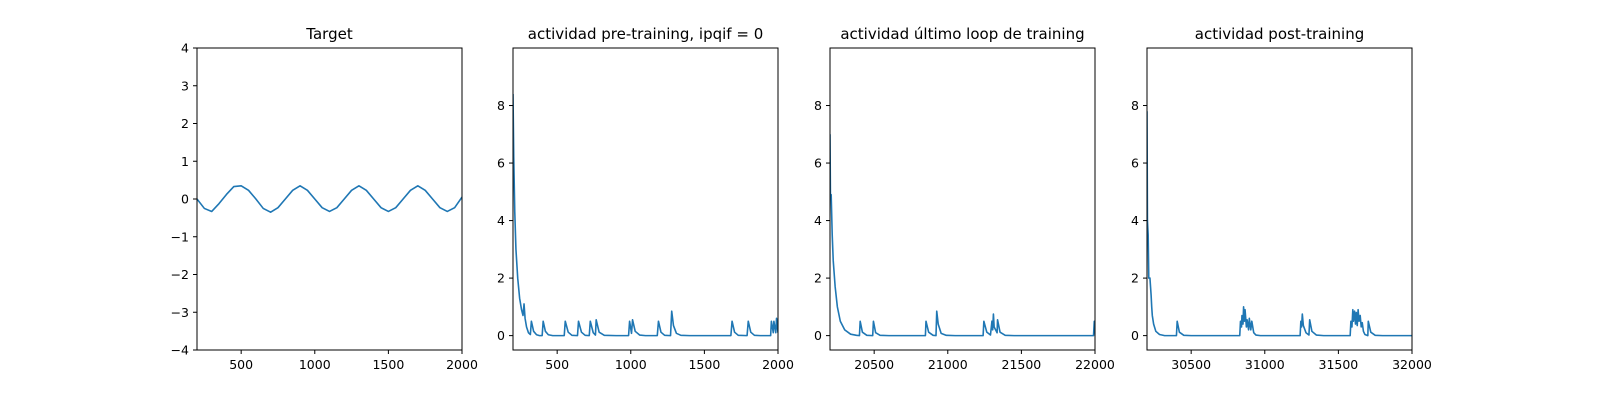 This screenshot has height=400, width=1600. What do you see at coordinates (1191, 364) in the screenshot?
I see `x-tick-label: 30500` at bounding box center [1191, 364].